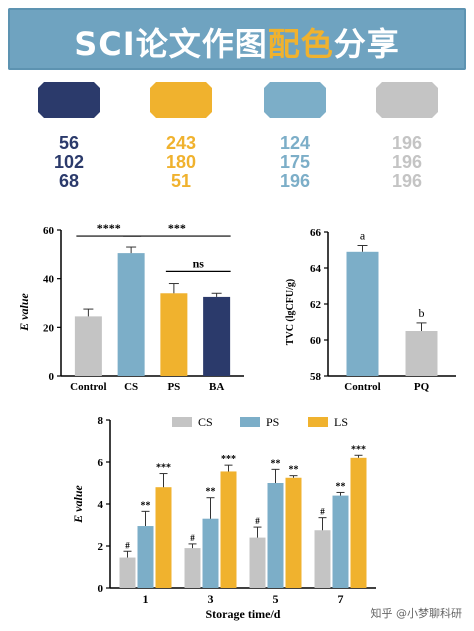 The width and height of the screenshot is (474, 631). I want to click on rgb-navy-r: 56, so click(69, 143).